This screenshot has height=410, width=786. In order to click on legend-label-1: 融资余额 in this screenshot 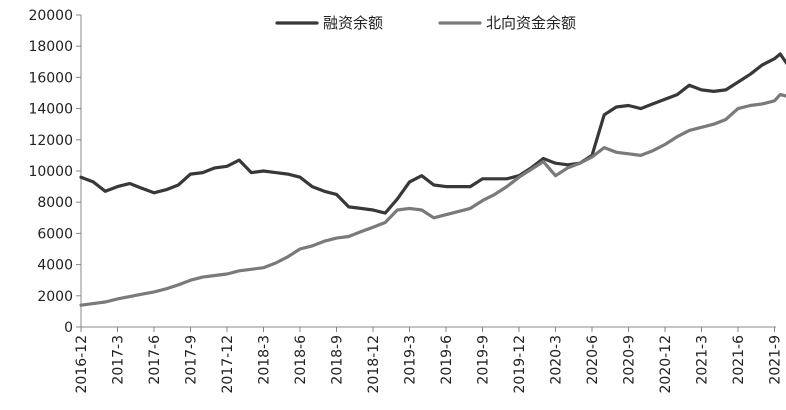, I will do `click(353, 23)`.